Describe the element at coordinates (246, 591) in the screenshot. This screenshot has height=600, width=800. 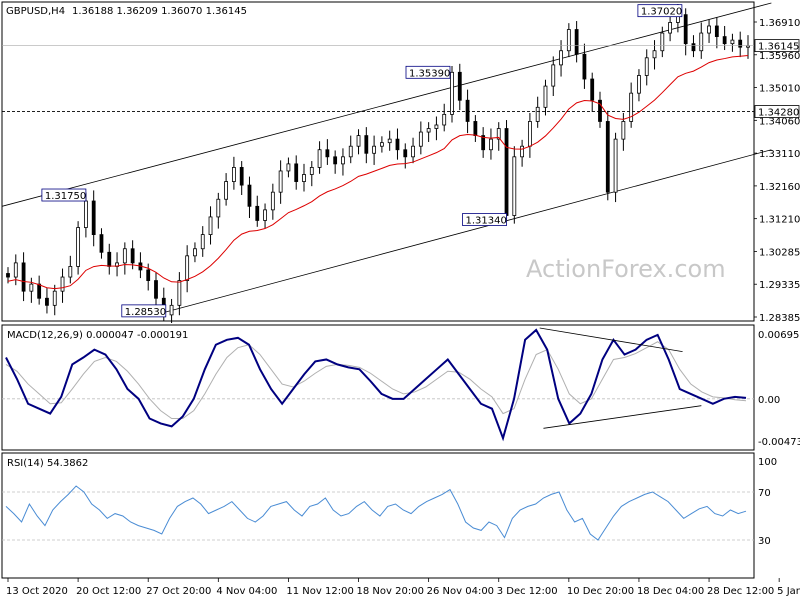
I see `time-tick-label: 4 Nov 04:00` at that location.